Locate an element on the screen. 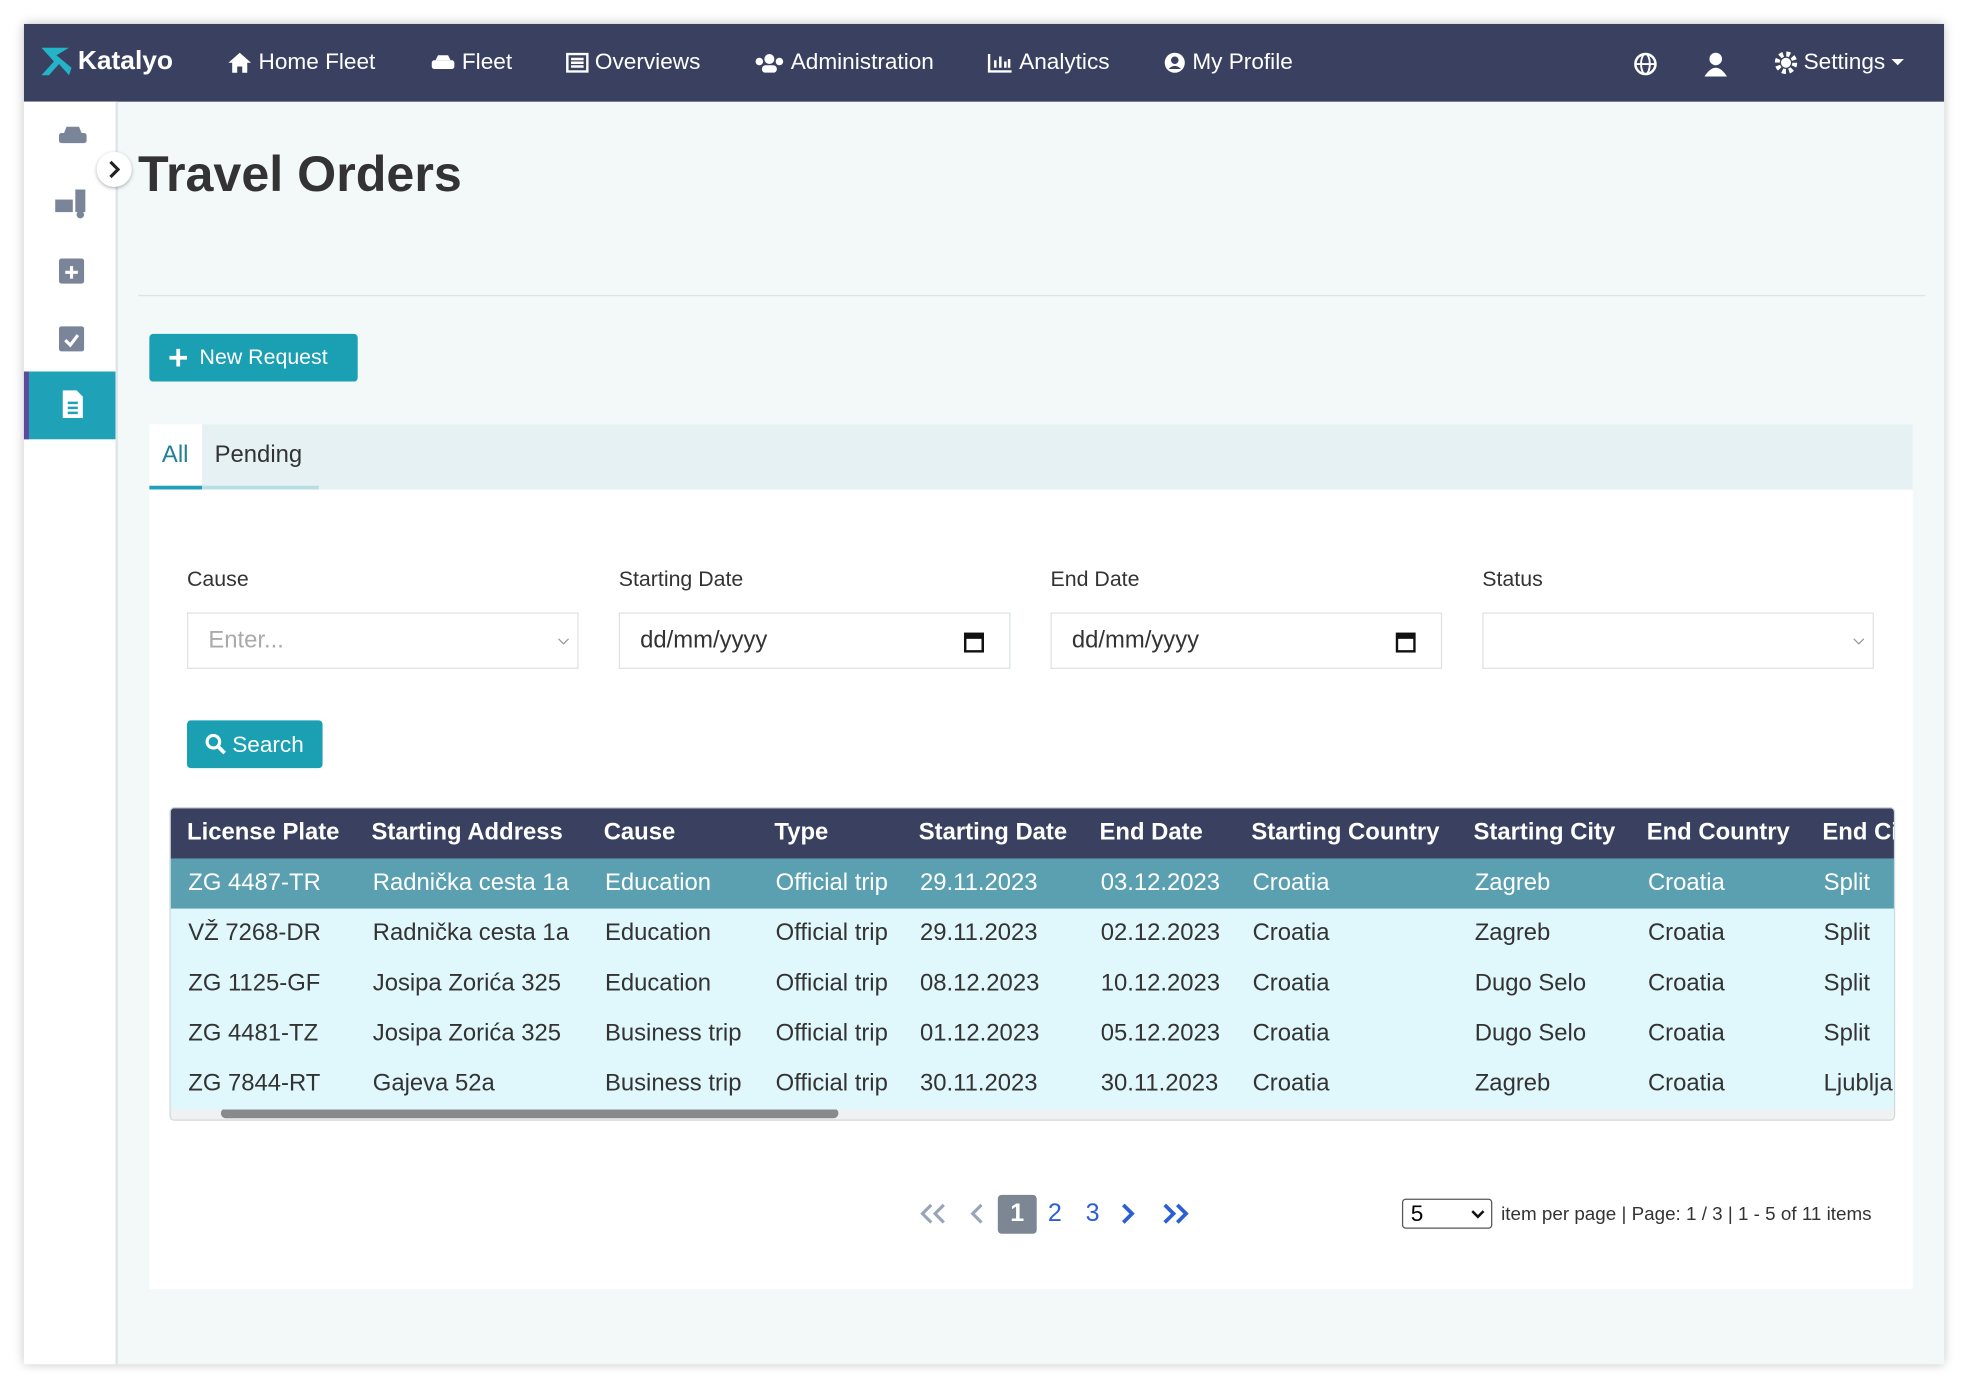 The height and width of the screenshot is (1388, 1968). language-icon is located at coordinates (1645, 63).